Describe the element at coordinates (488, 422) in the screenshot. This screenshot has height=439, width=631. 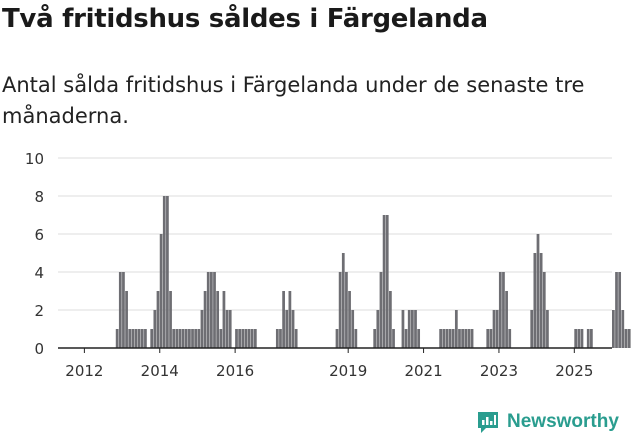
I see `newsworthy-logo-icon` at that location.